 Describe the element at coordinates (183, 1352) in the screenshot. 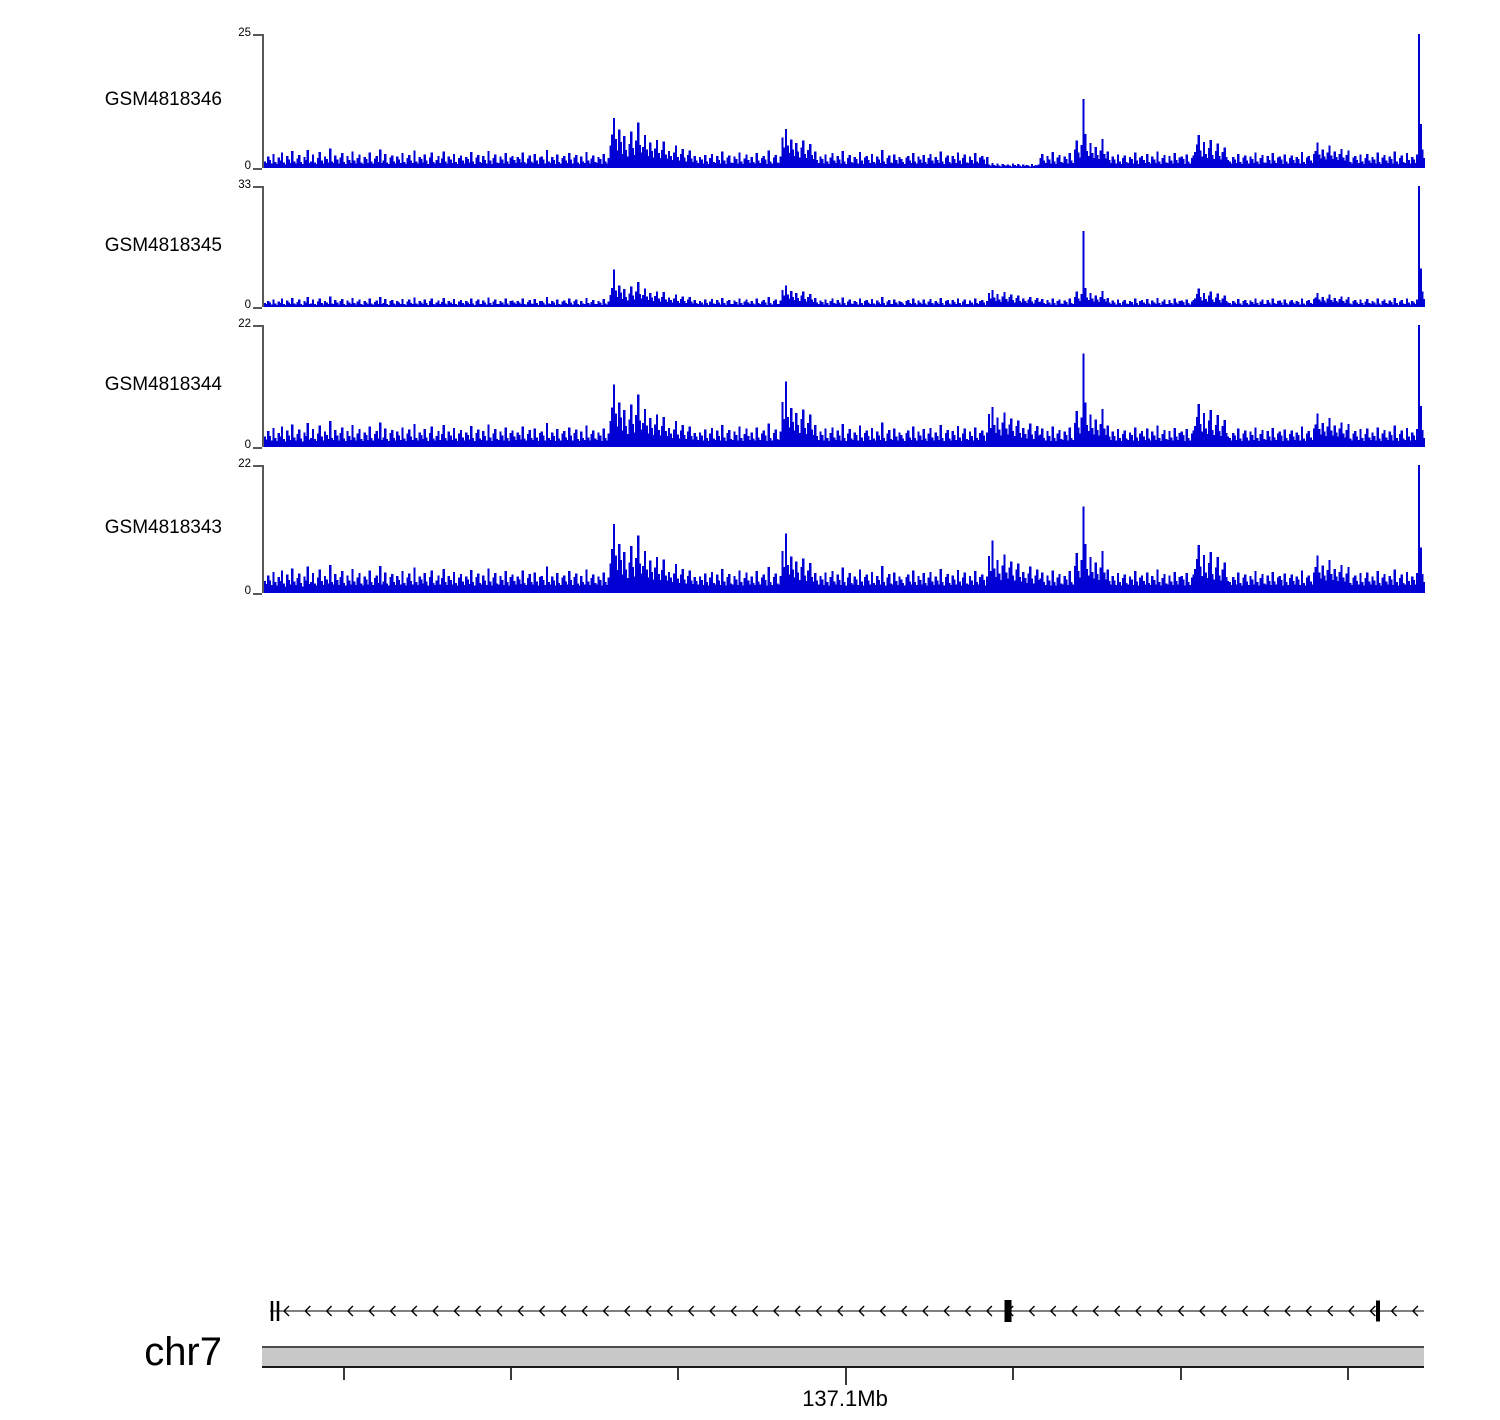

I see `chromosome-label: chr7` at that location.